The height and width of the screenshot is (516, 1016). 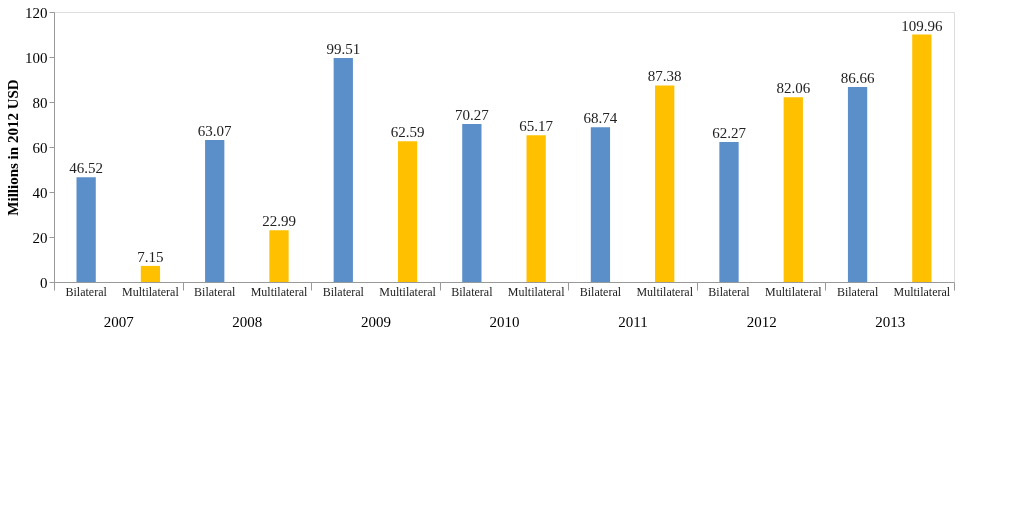 I want to click on y-axis-title: Millions in 2012 USD, so click(x=13, y=147).